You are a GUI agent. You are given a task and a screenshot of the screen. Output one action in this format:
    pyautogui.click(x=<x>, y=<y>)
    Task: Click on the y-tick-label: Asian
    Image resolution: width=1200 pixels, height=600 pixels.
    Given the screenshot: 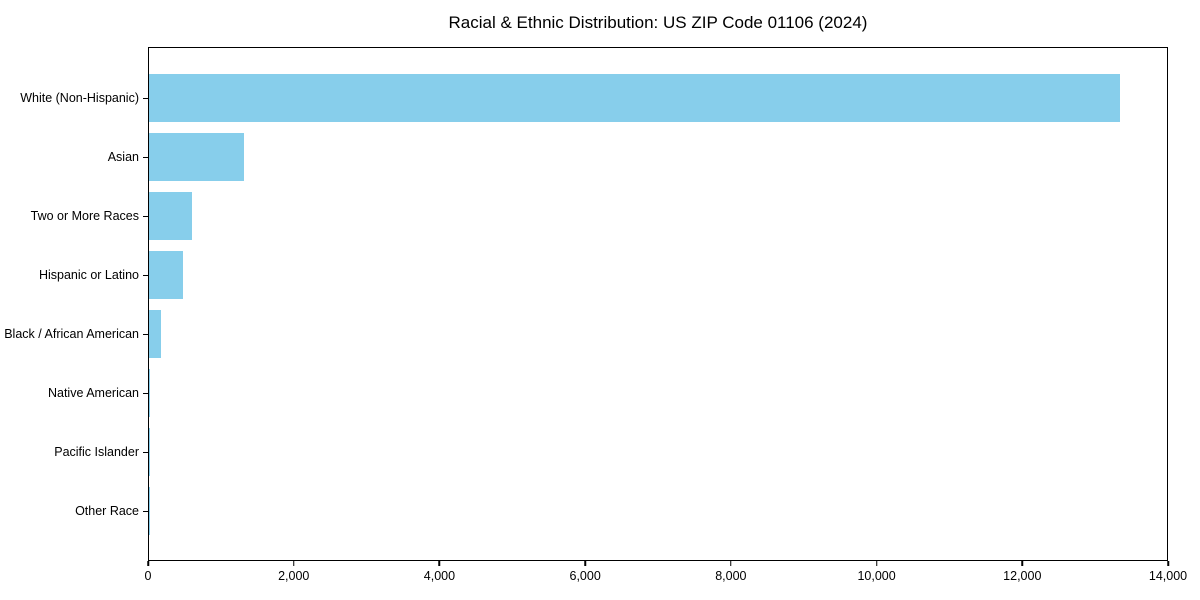 What is the action you would take?
    pyautogui.click(x=123, y=156)
    